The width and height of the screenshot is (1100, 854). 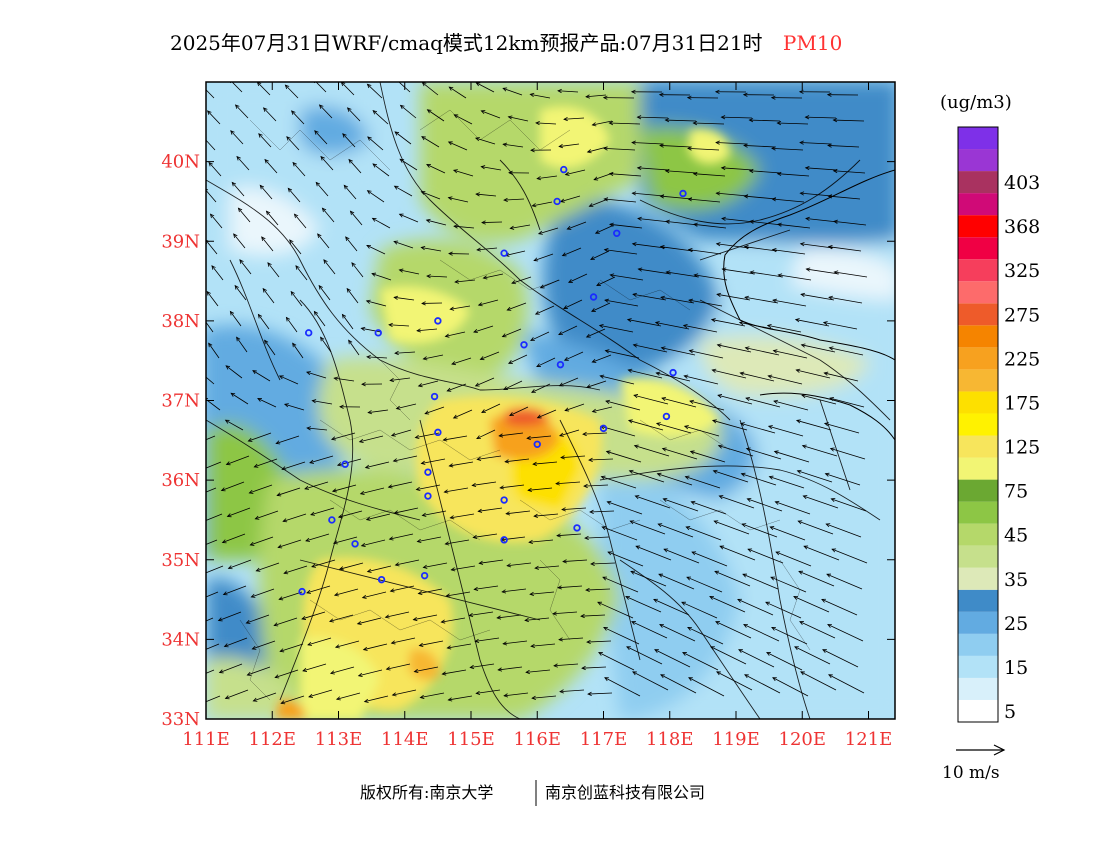 I want to click on lat-tick-label: 40N, so click(x=180, y=162).